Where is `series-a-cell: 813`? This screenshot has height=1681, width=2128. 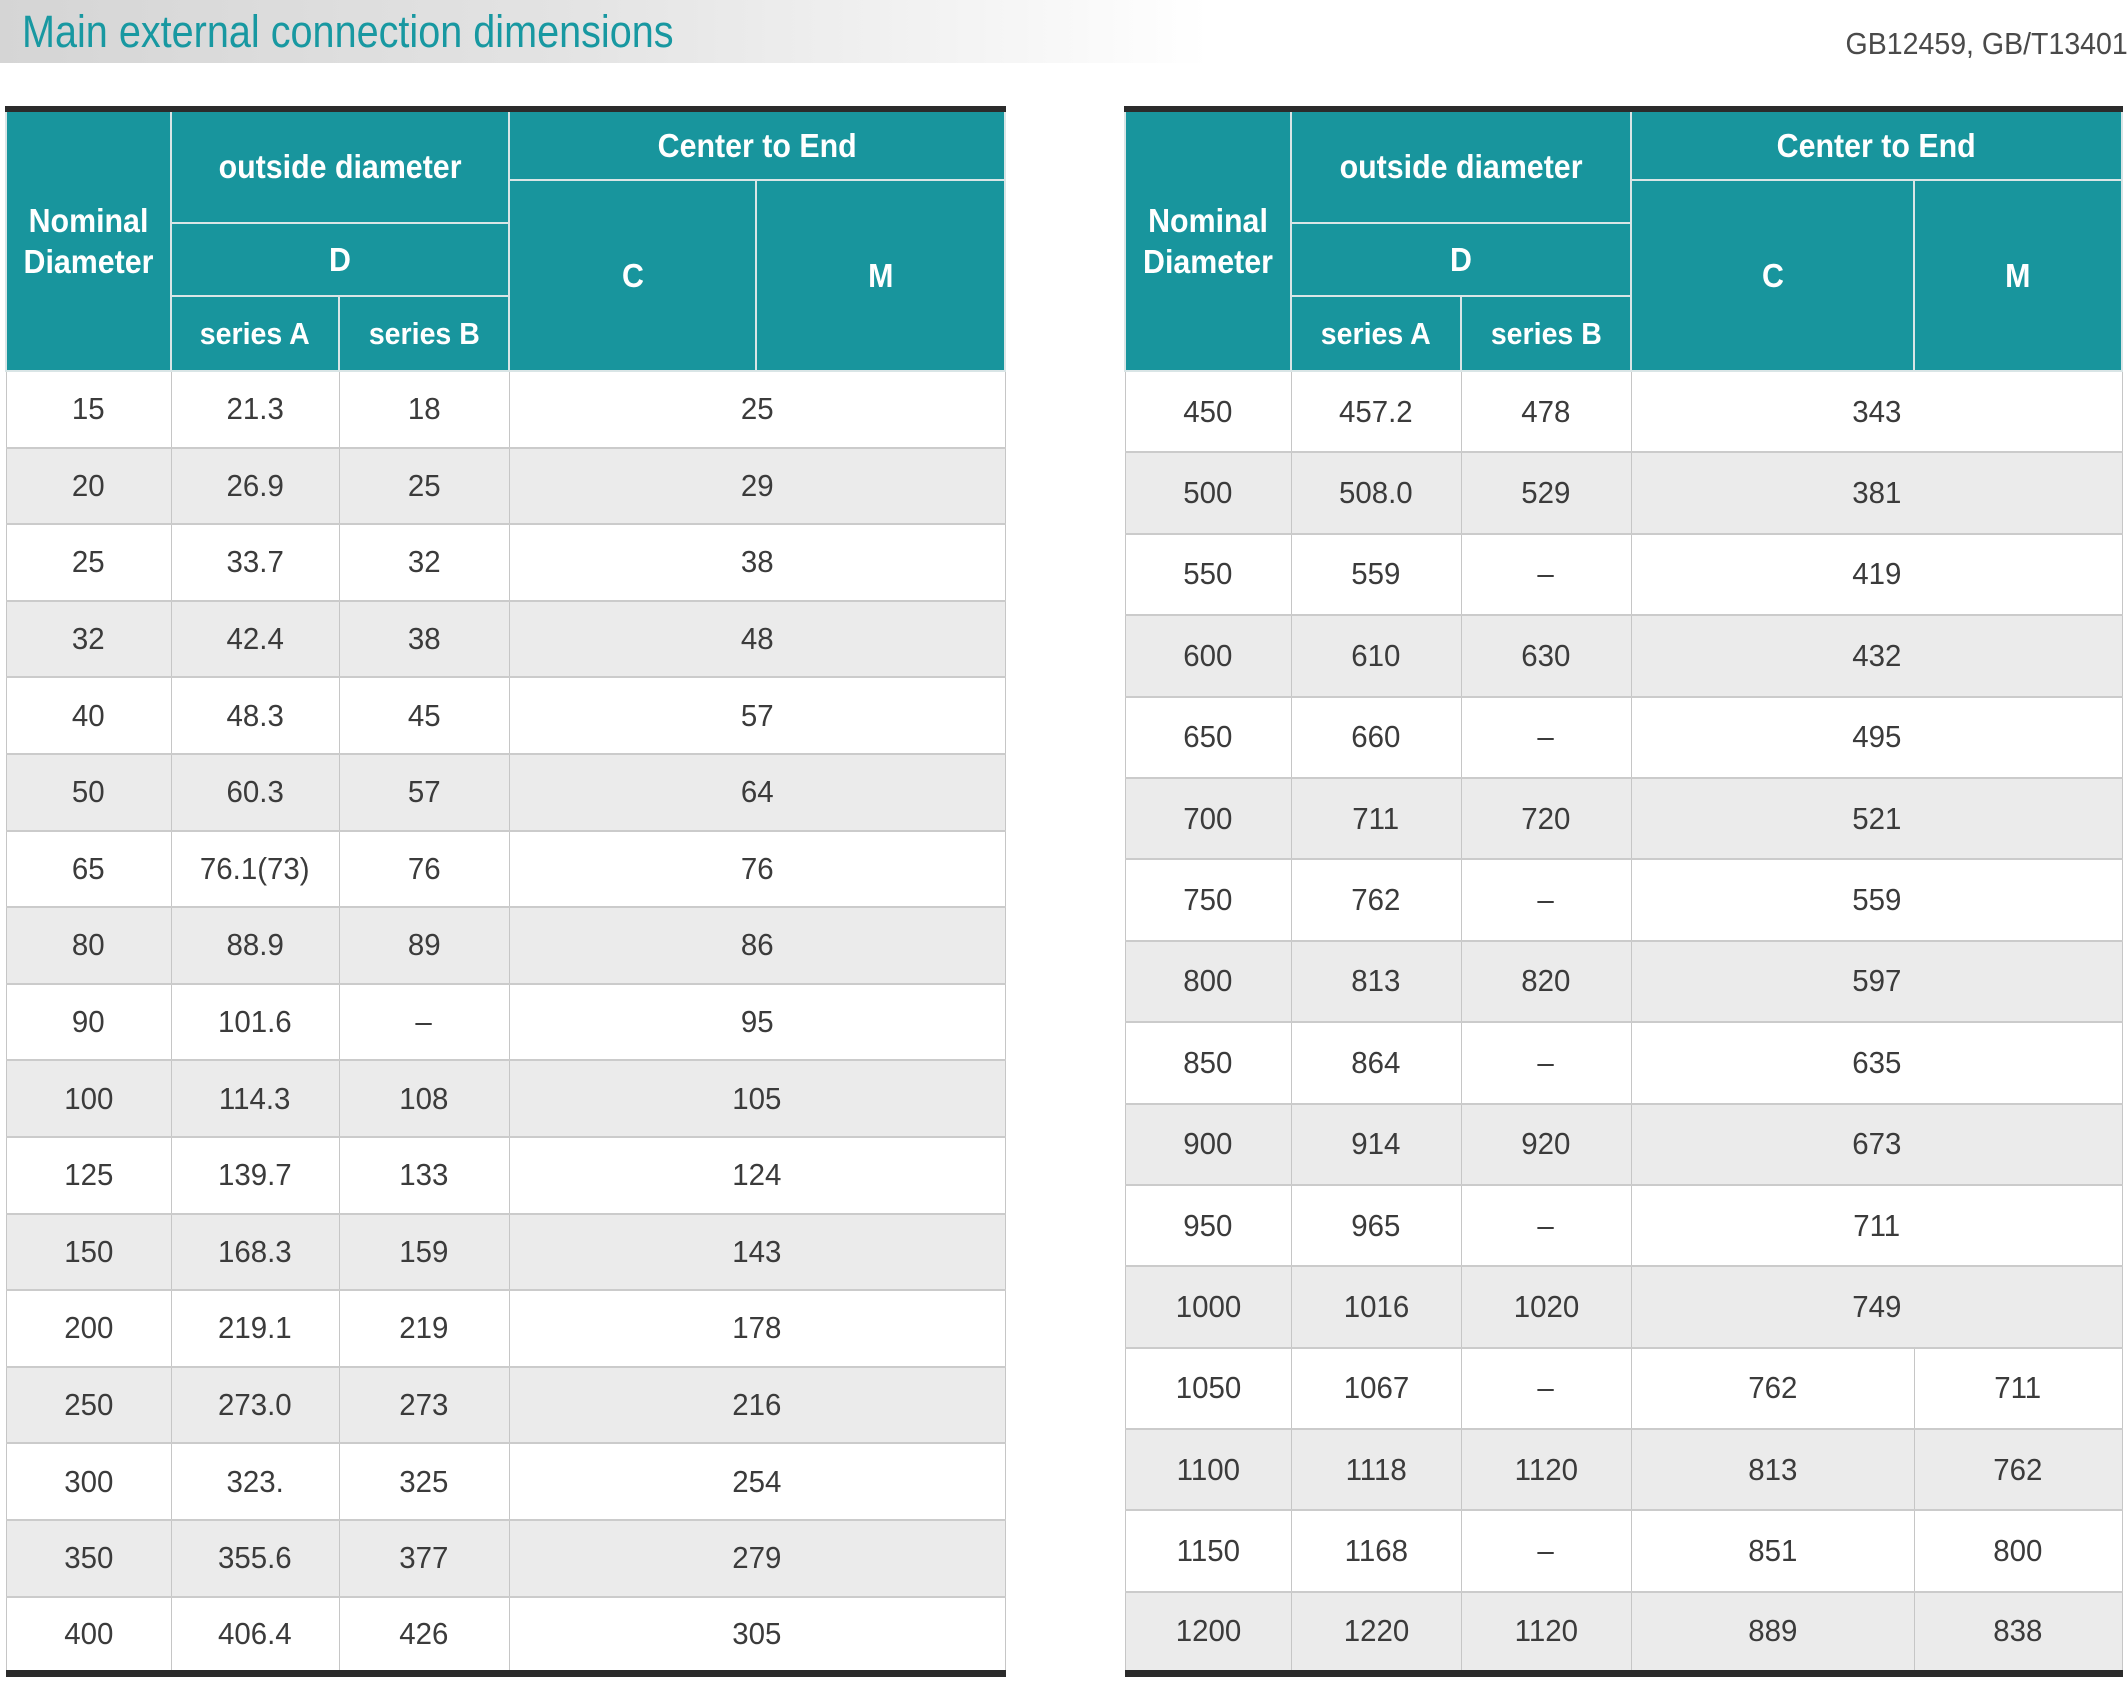
series-a-cell: 813 is located at coordinates (1375, 981).